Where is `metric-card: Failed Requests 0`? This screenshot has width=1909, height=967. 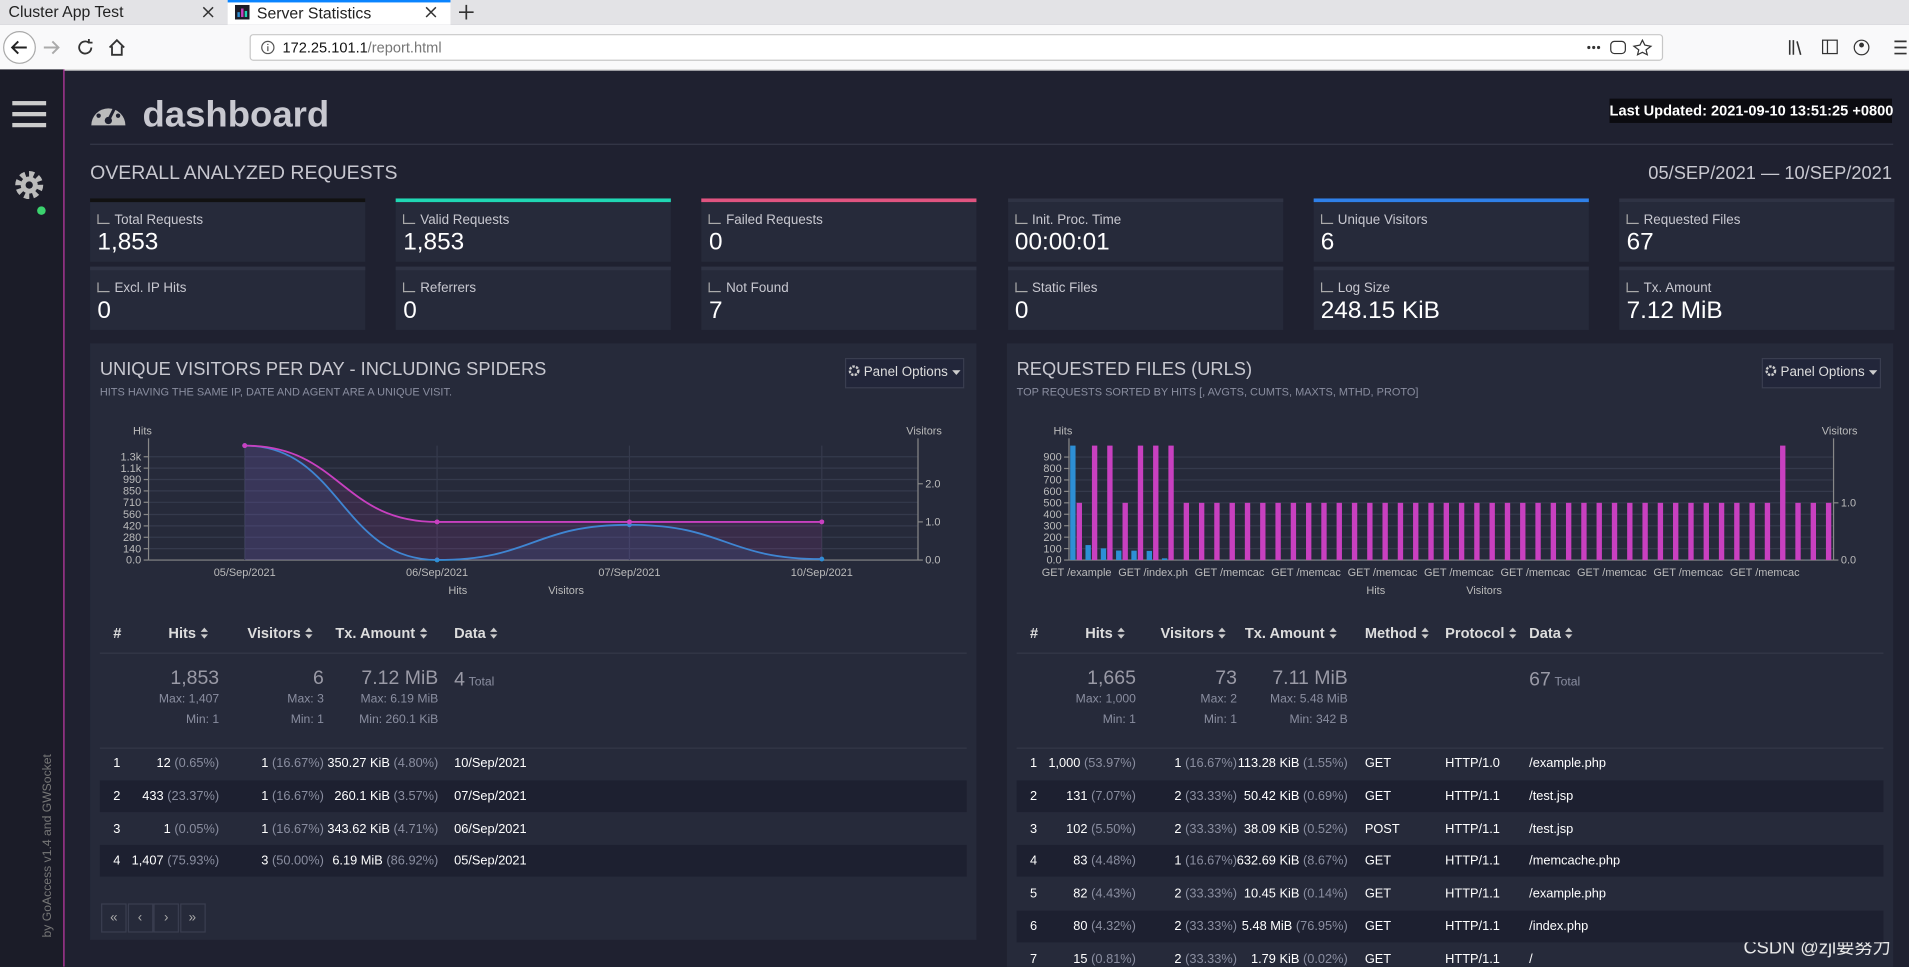 metric-card: Failed Requests 0 is located at coordinates (839, 230).